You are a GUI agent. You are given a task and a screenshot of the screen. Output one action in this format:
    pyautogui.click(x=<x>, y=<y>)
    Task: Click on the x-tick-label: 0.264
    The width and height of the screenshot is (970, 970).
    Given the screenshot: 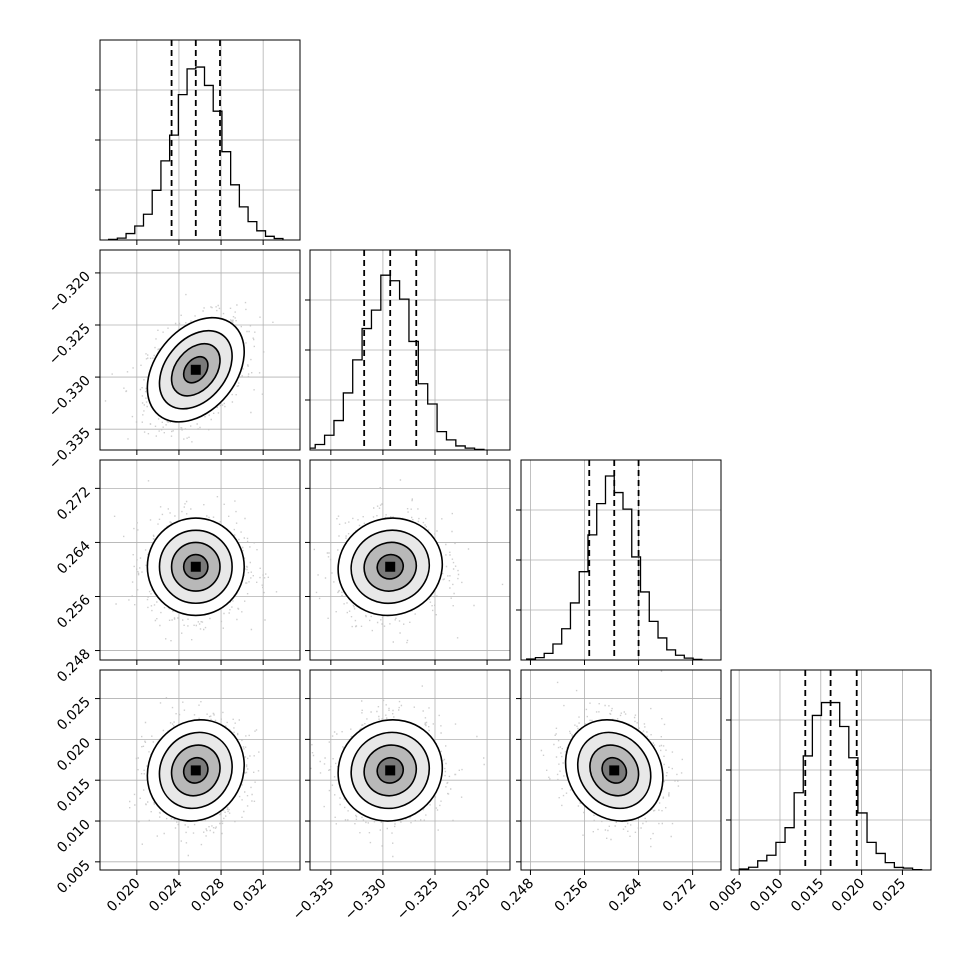 What is the action you would take?
    pyautogui.click(x=626, y=895)
    